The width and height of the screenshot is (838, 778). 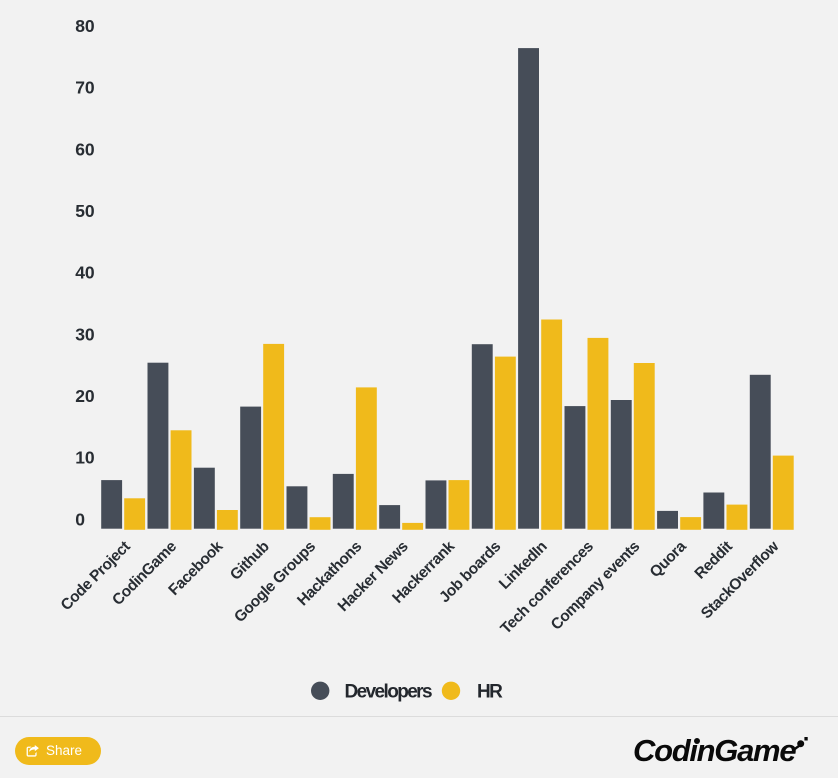 I want to click on svg-text: 60, so click(x=85, y=149).